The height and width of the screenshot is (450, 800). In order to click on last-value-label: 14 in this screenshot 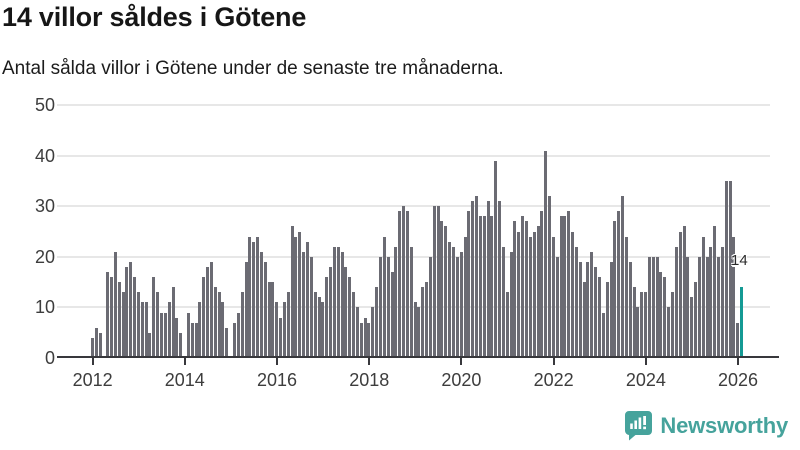, I will do `click(739, 260)`.